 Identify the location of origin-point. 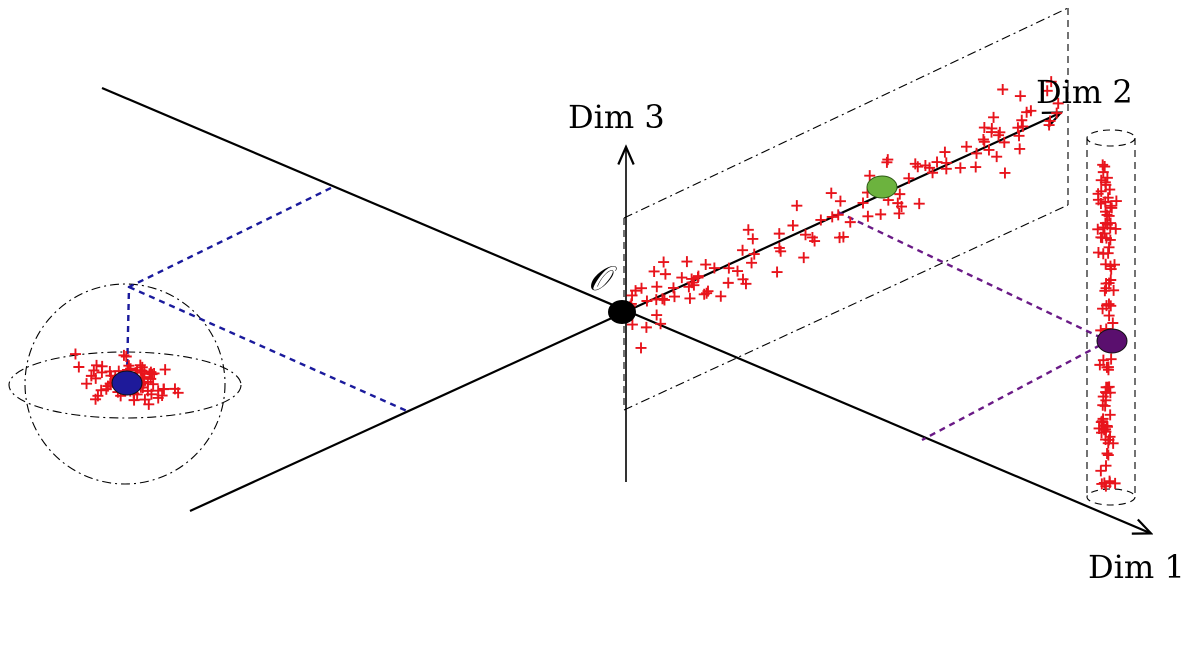
(622, 312).